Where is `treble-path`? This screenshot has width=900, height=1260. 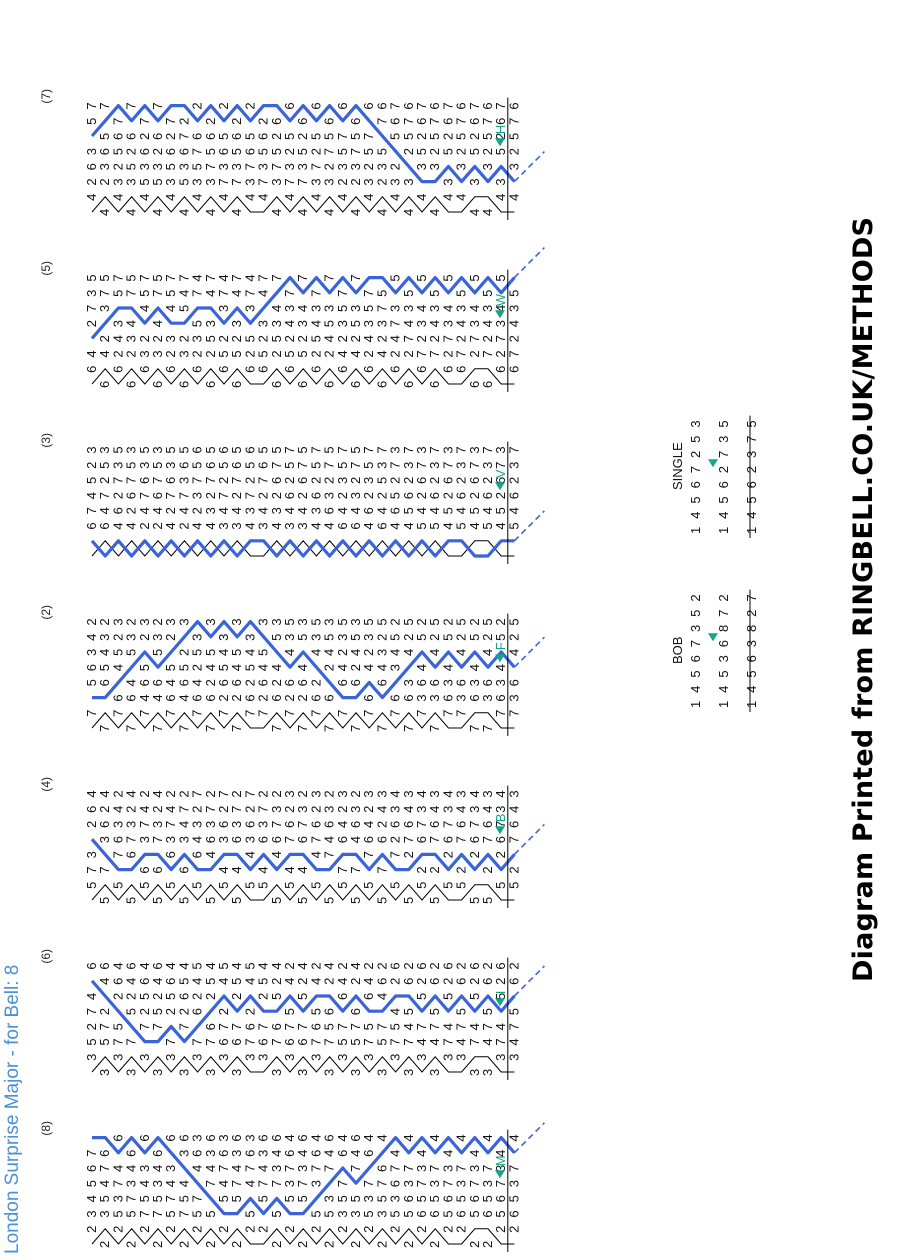
treble-path is located at coordinates (303, 548).